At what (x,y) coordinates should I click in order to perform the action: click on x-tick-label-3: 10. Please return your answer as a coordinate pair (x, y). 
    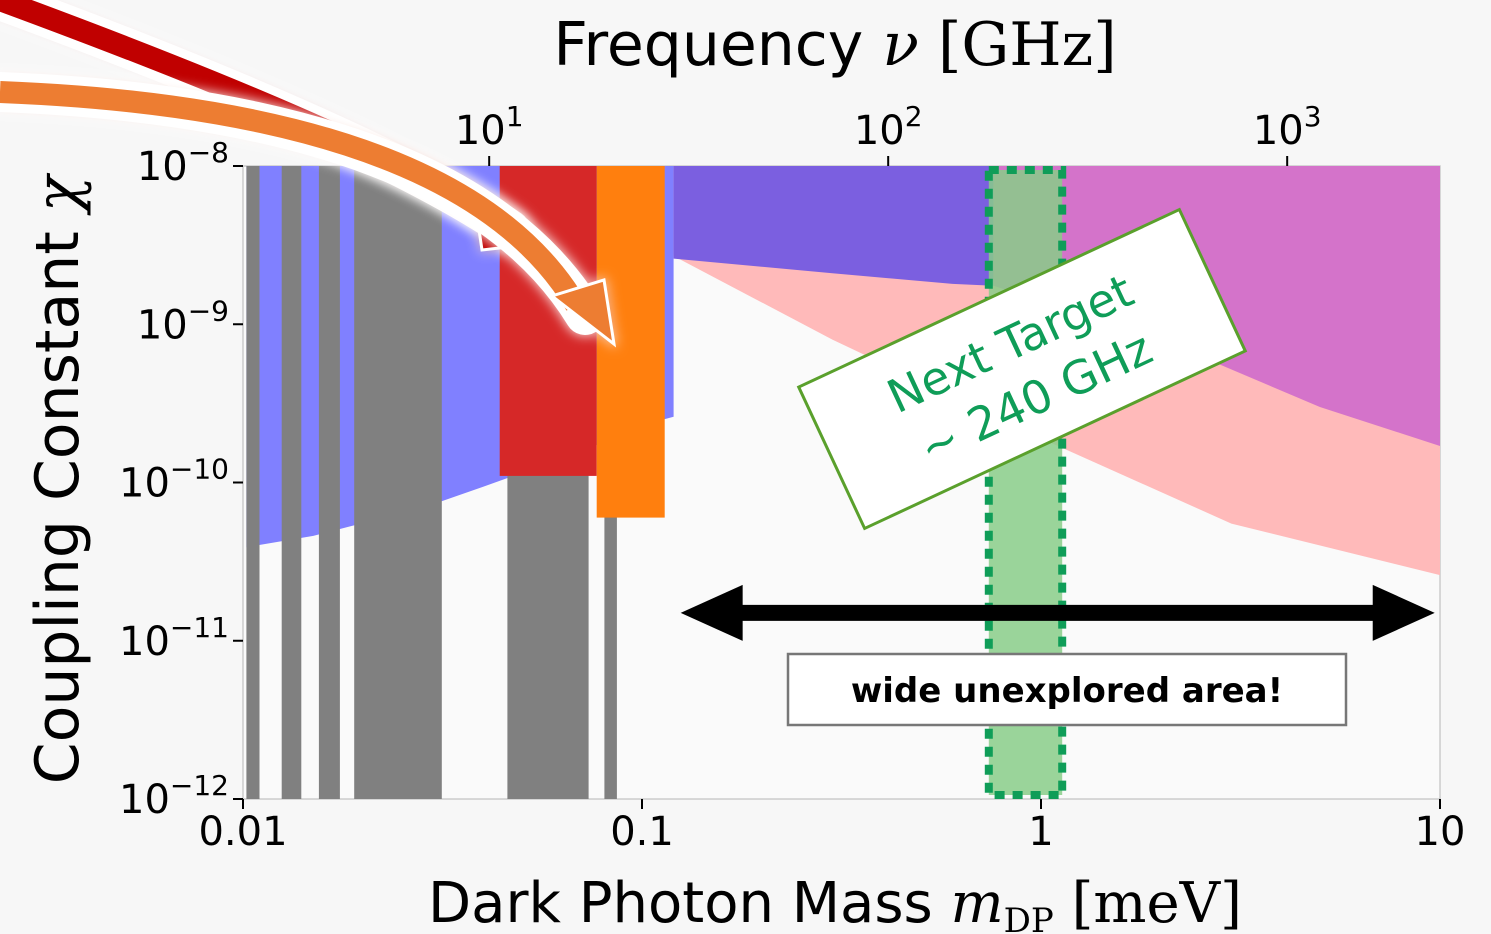
    Looking at the image, I should click on (1440, 832).